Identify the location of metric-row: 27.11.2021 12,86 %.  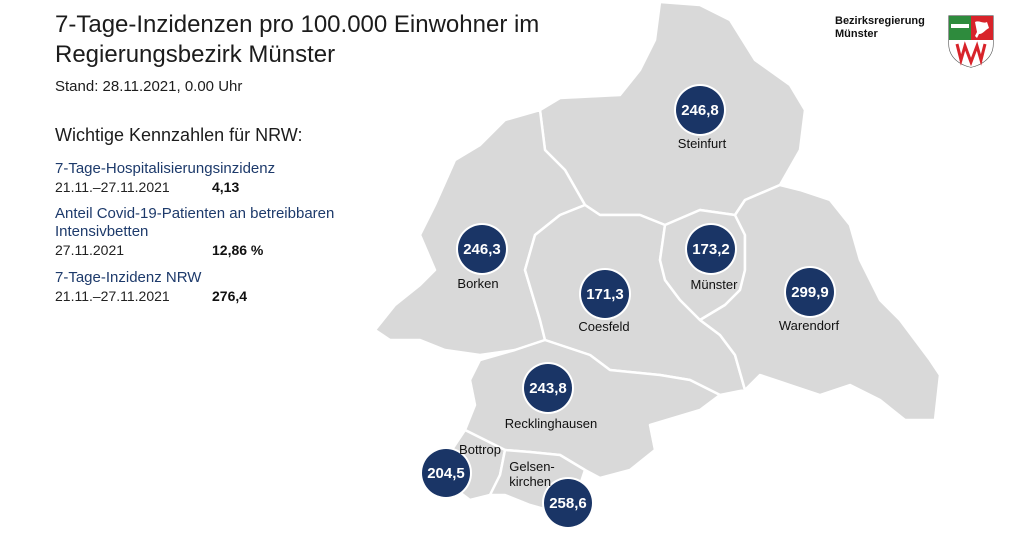
(225, 250).